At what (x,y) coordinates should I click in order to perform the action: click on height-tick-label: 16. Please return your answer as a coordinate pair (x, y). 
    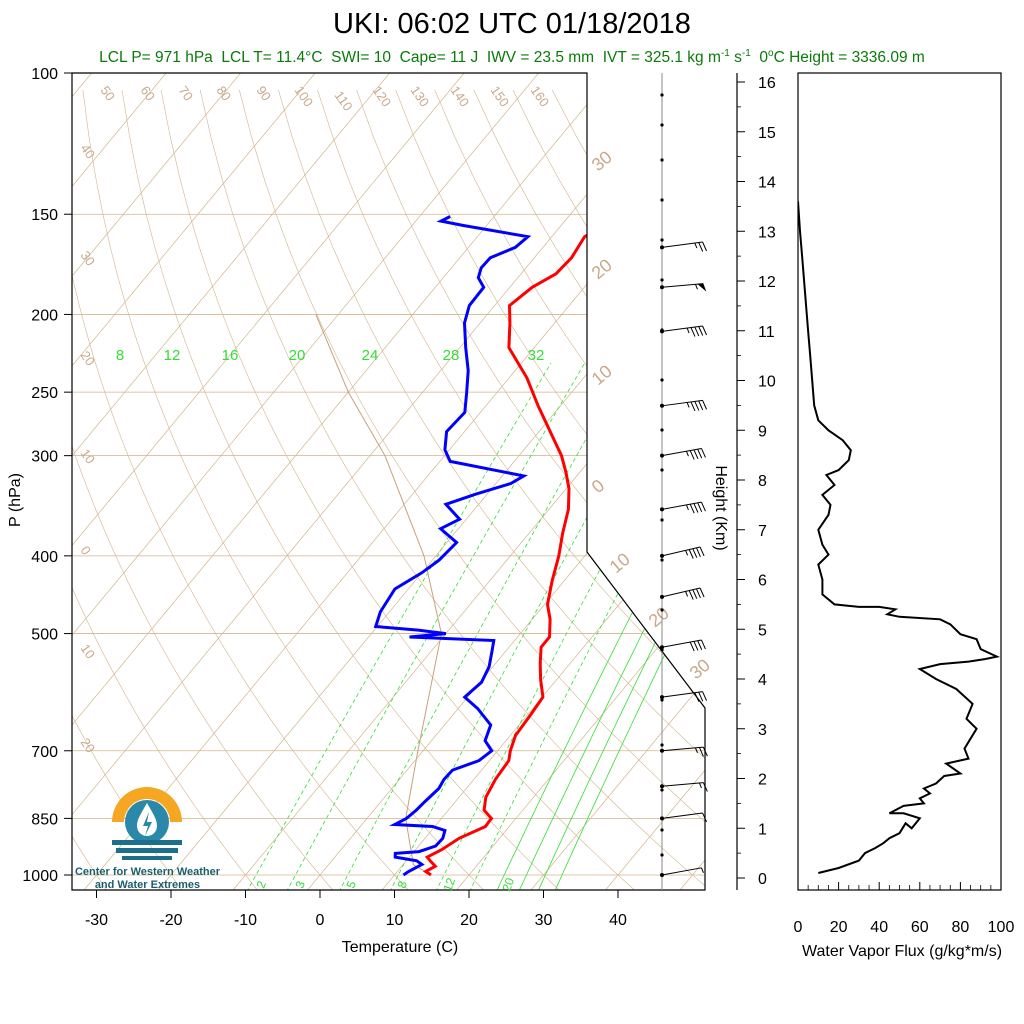
    Looking at the image, I should click on (767, 83).